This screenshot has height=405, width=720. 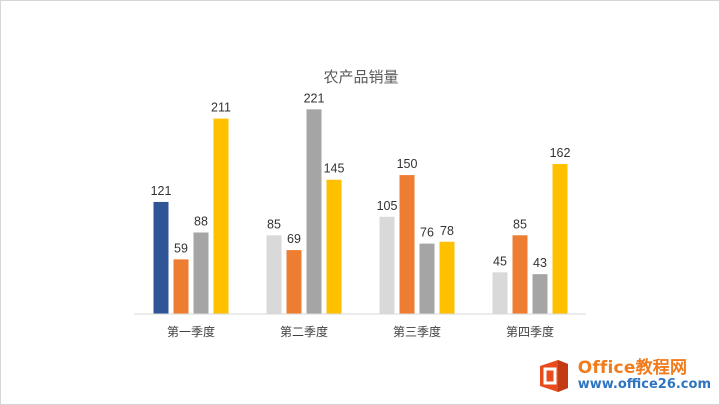 I want to click on data-label-q1-s1: 121, so click(x=161, y=191).